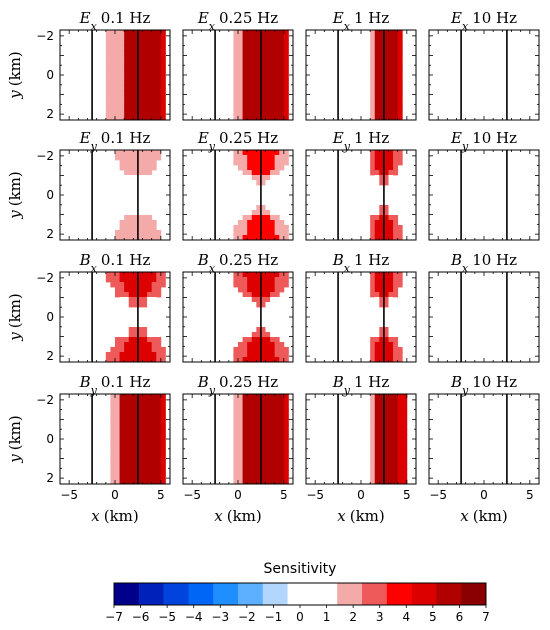  I want to click on colorbar-tick-label: −6, so click(141, 617).